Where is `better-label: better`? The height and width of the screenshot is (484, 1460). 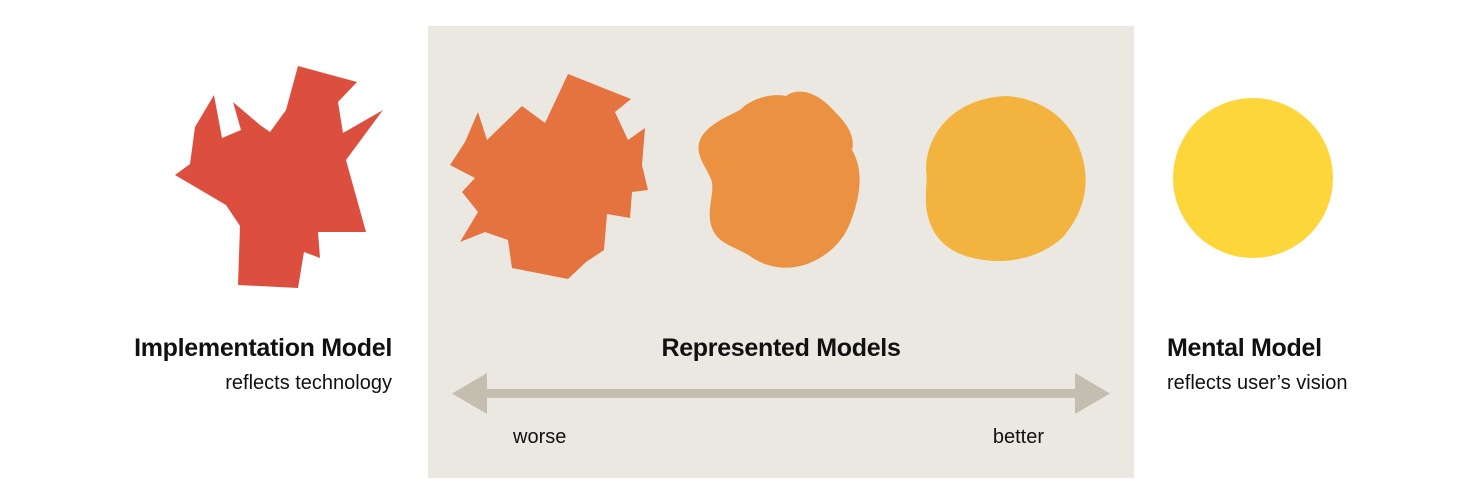 better-label: better is located at coordinates (1018, 437).